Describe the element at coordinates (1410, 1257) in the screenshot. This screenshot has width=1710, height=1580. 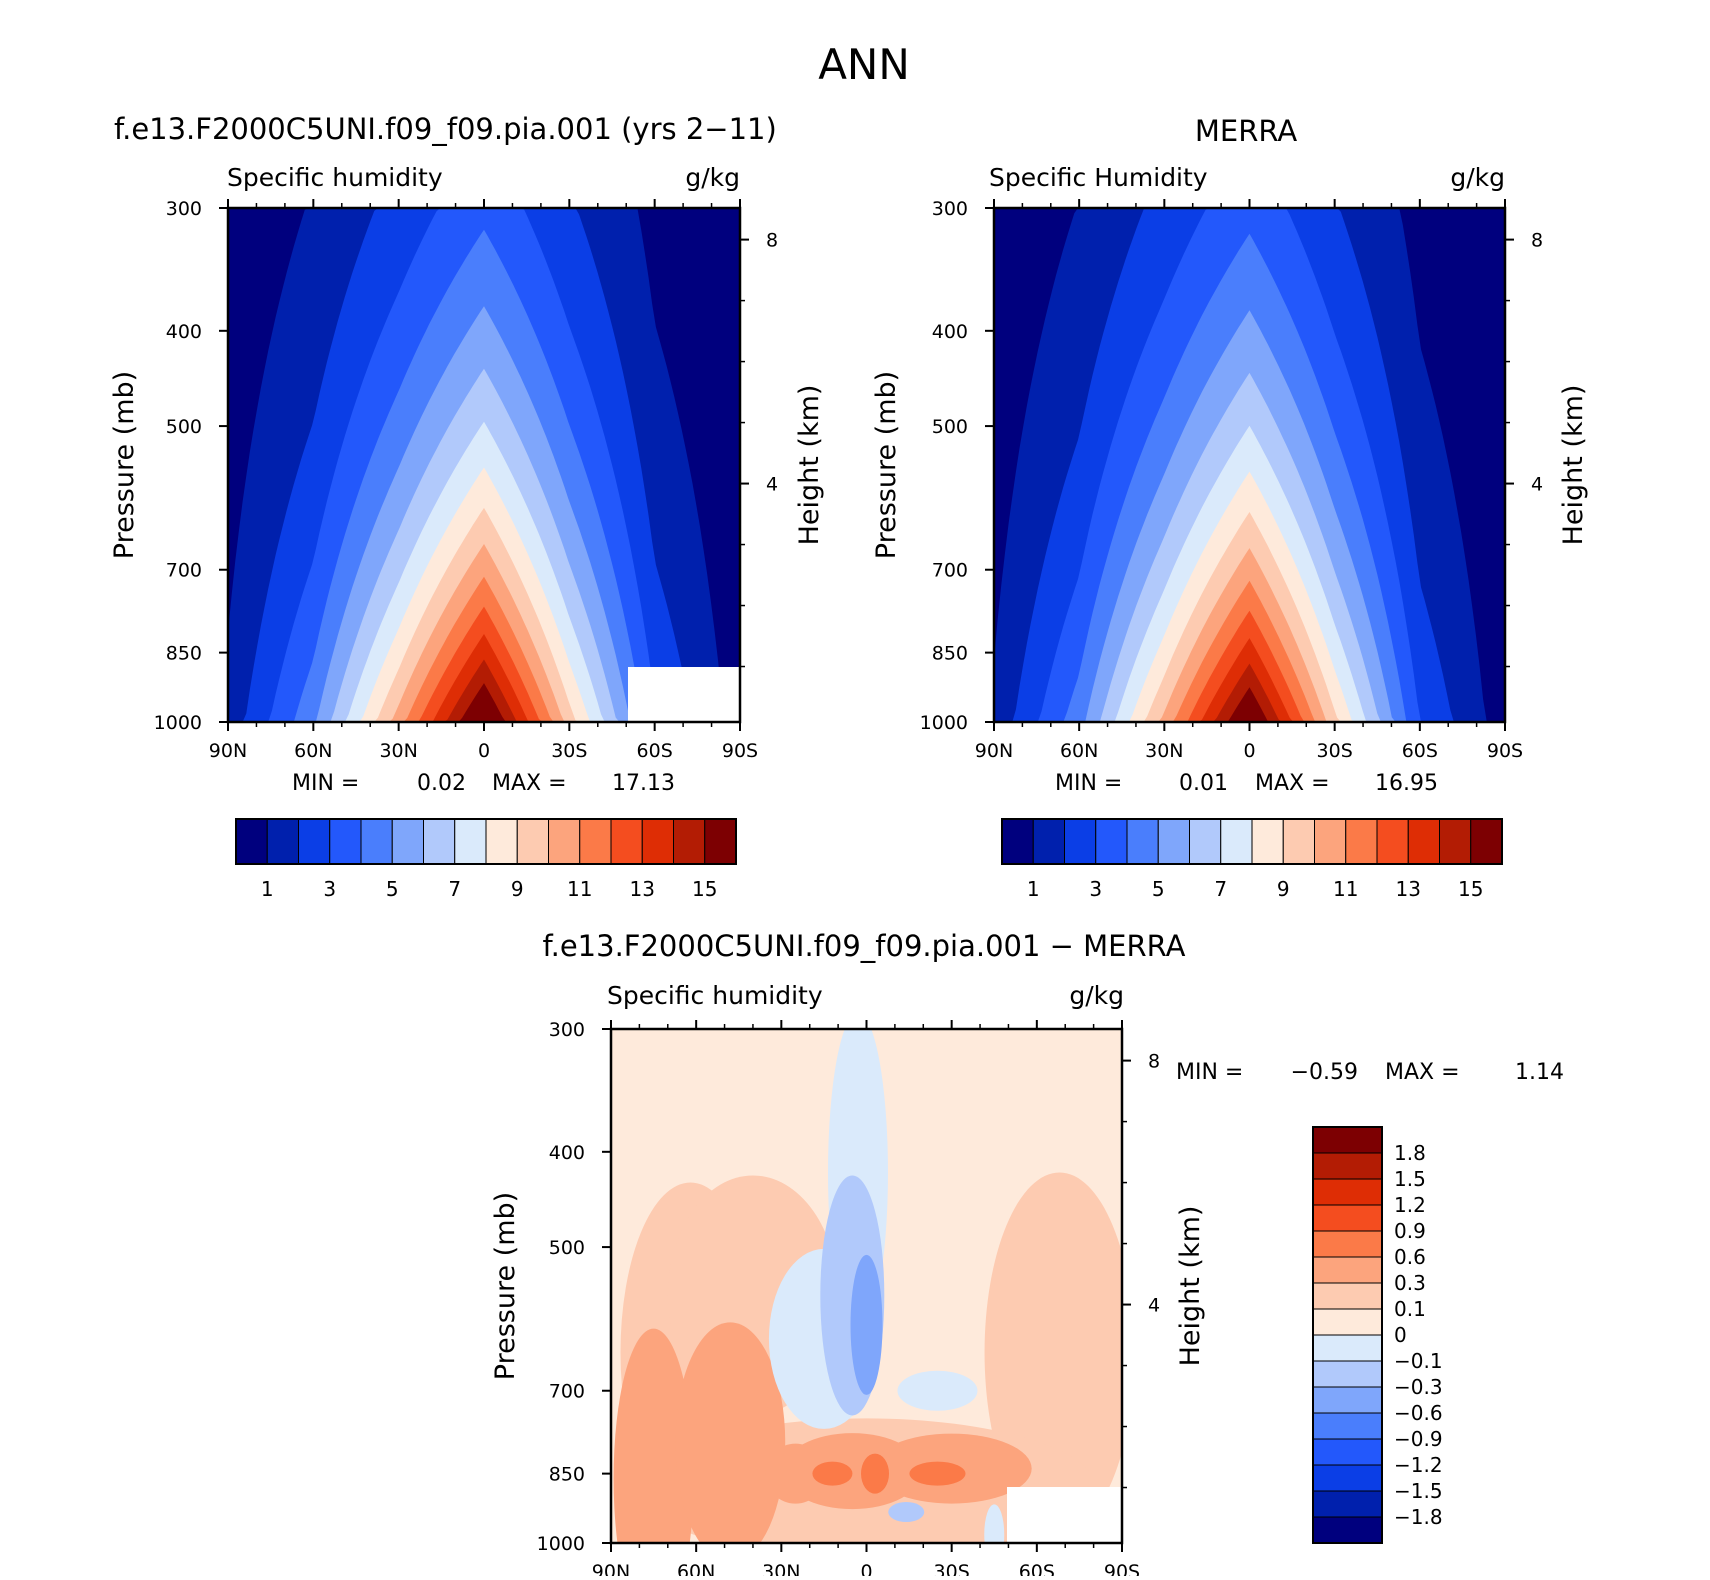
I see `colorbar-label: 0.6` at that location.